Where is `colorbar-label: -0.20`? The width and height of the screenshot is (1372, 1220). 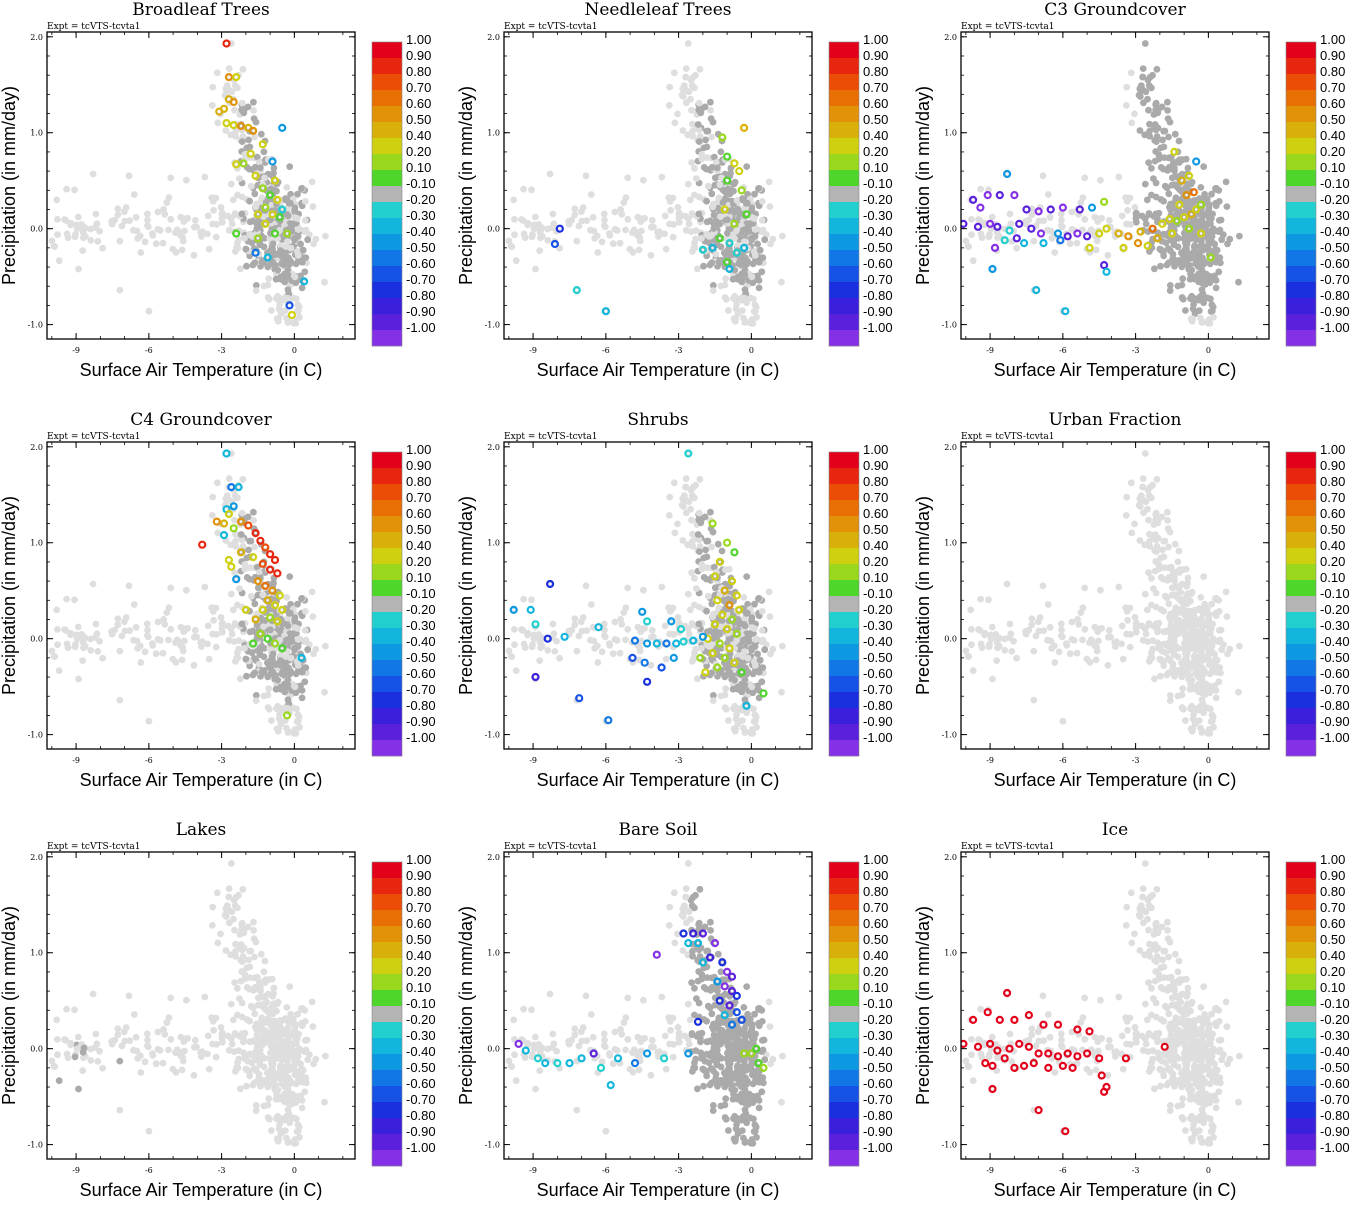
colorbar-label: -0.20 is located at coordinates (878, 609).